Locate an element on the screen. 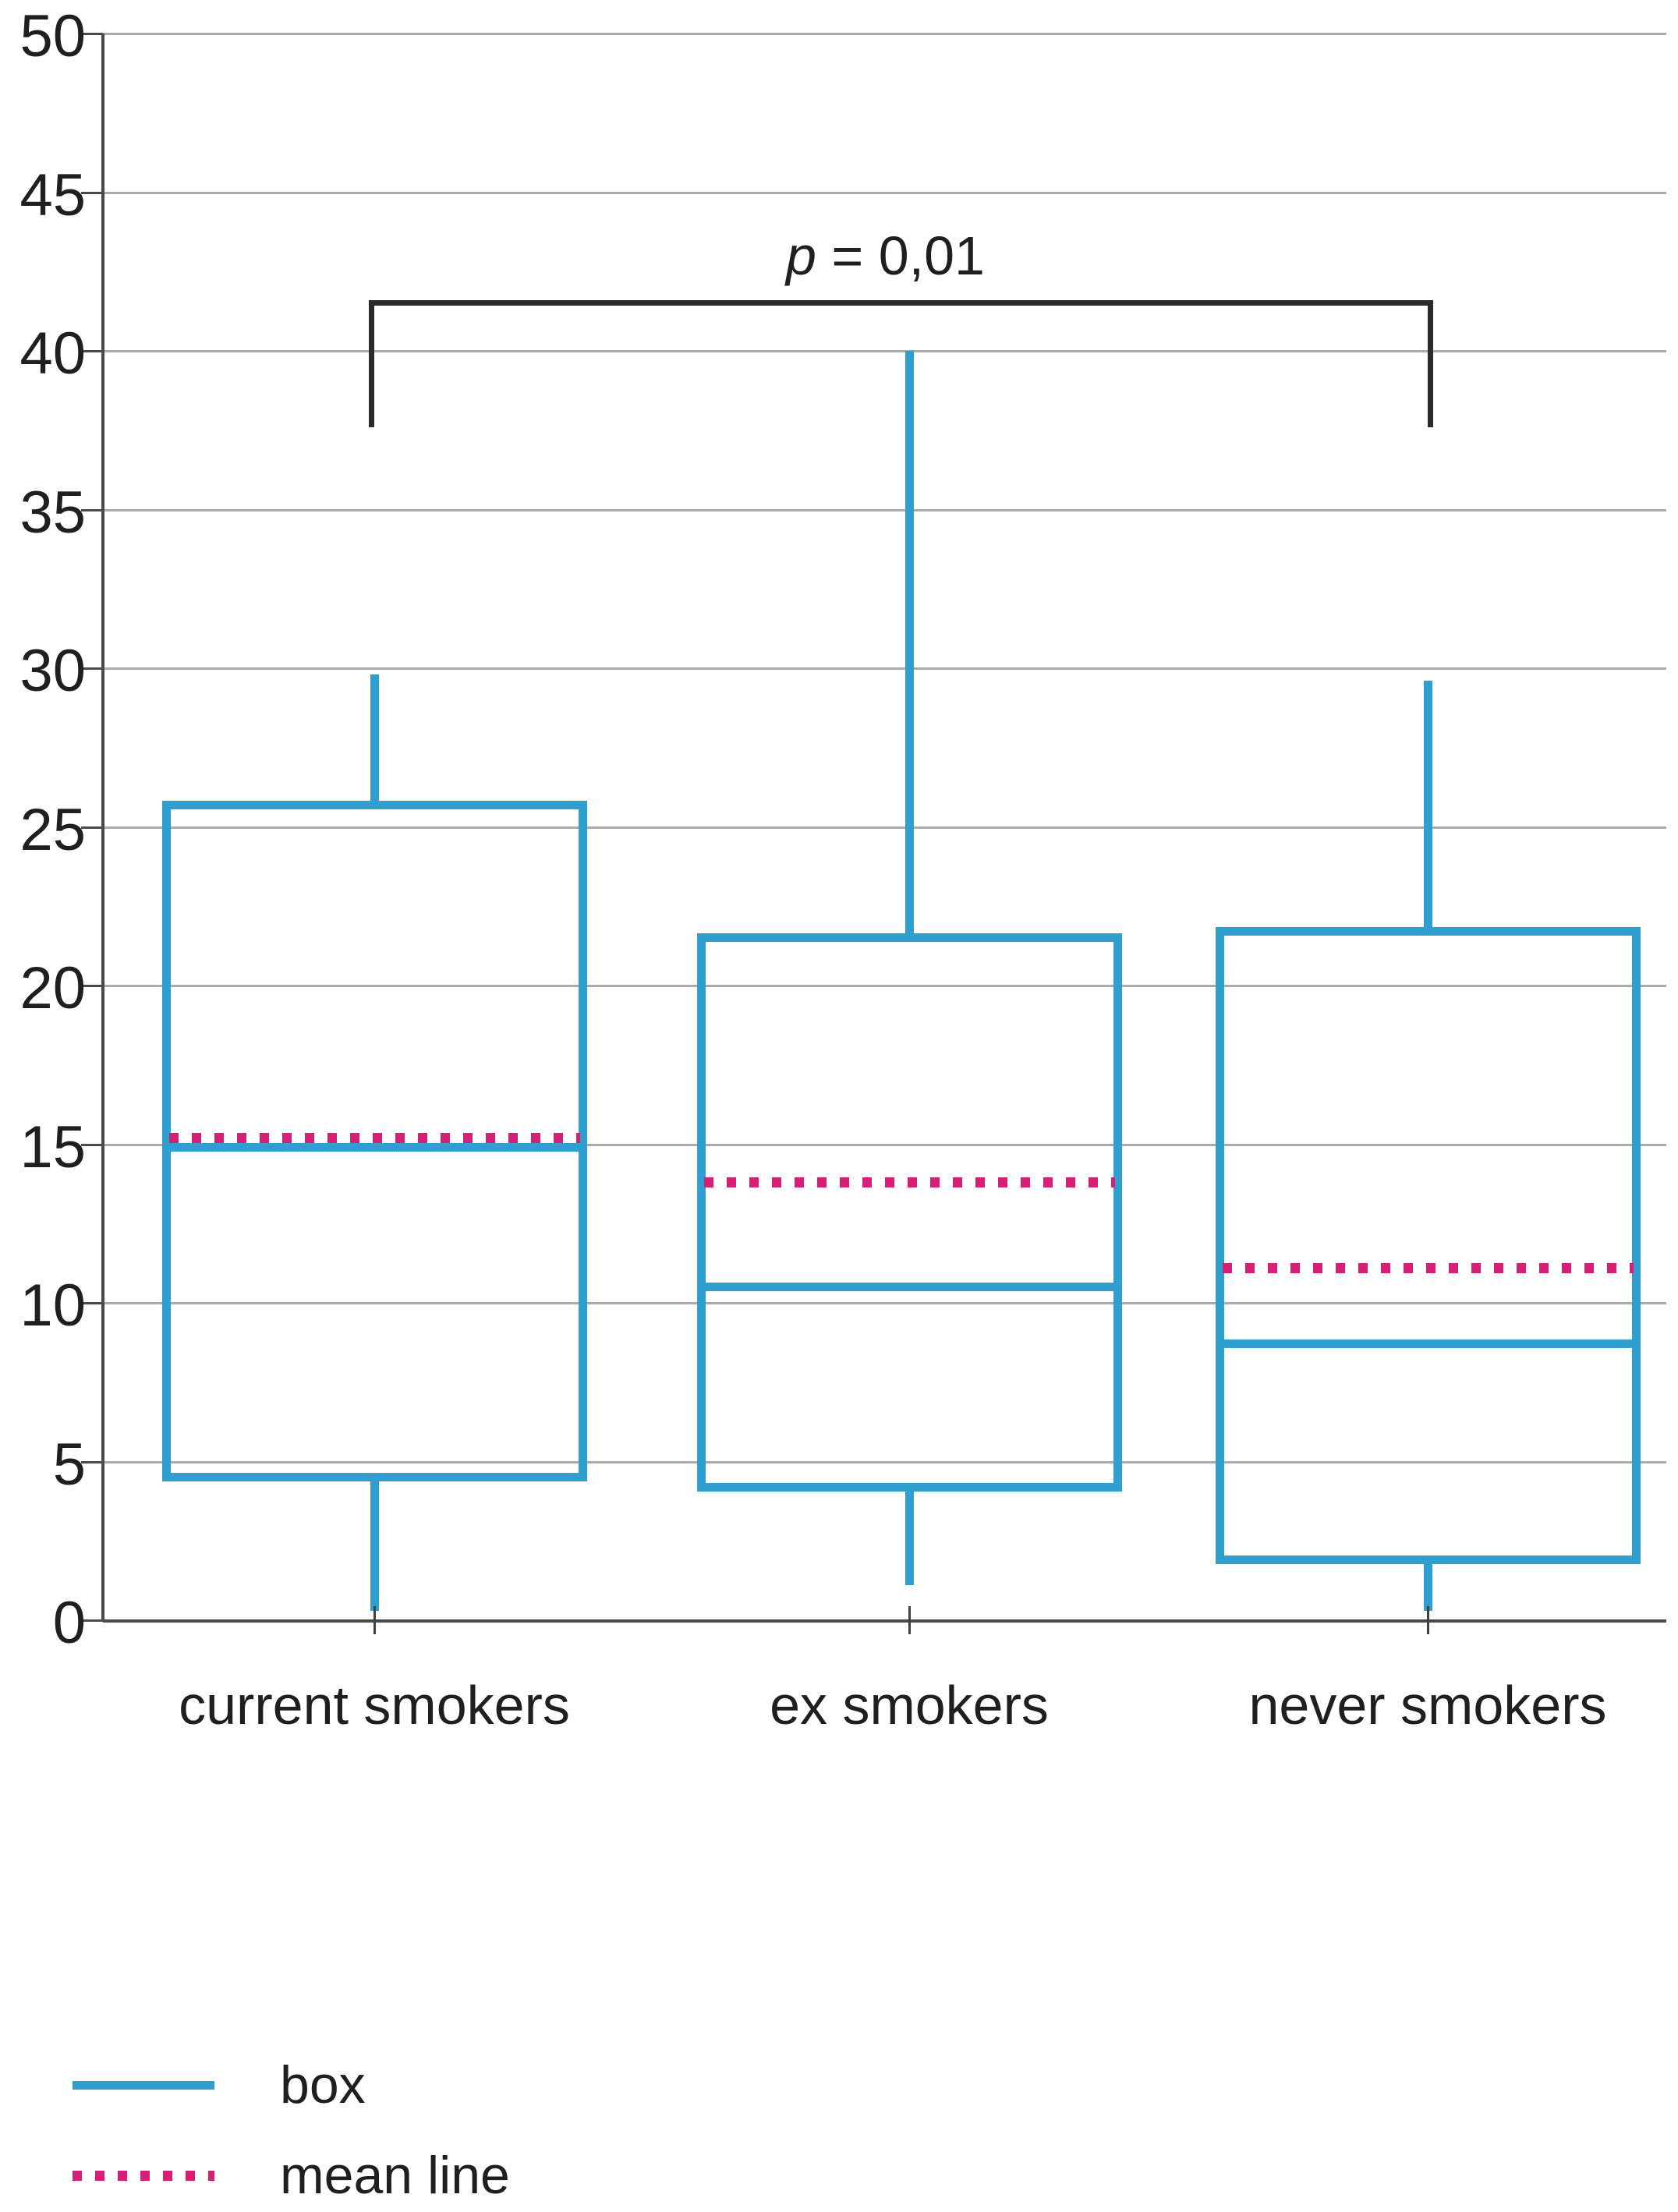 Image resolution: width=1678 pixels, height=2212 pixels. legend-box-label: box is located at coordinates (323, 2085).